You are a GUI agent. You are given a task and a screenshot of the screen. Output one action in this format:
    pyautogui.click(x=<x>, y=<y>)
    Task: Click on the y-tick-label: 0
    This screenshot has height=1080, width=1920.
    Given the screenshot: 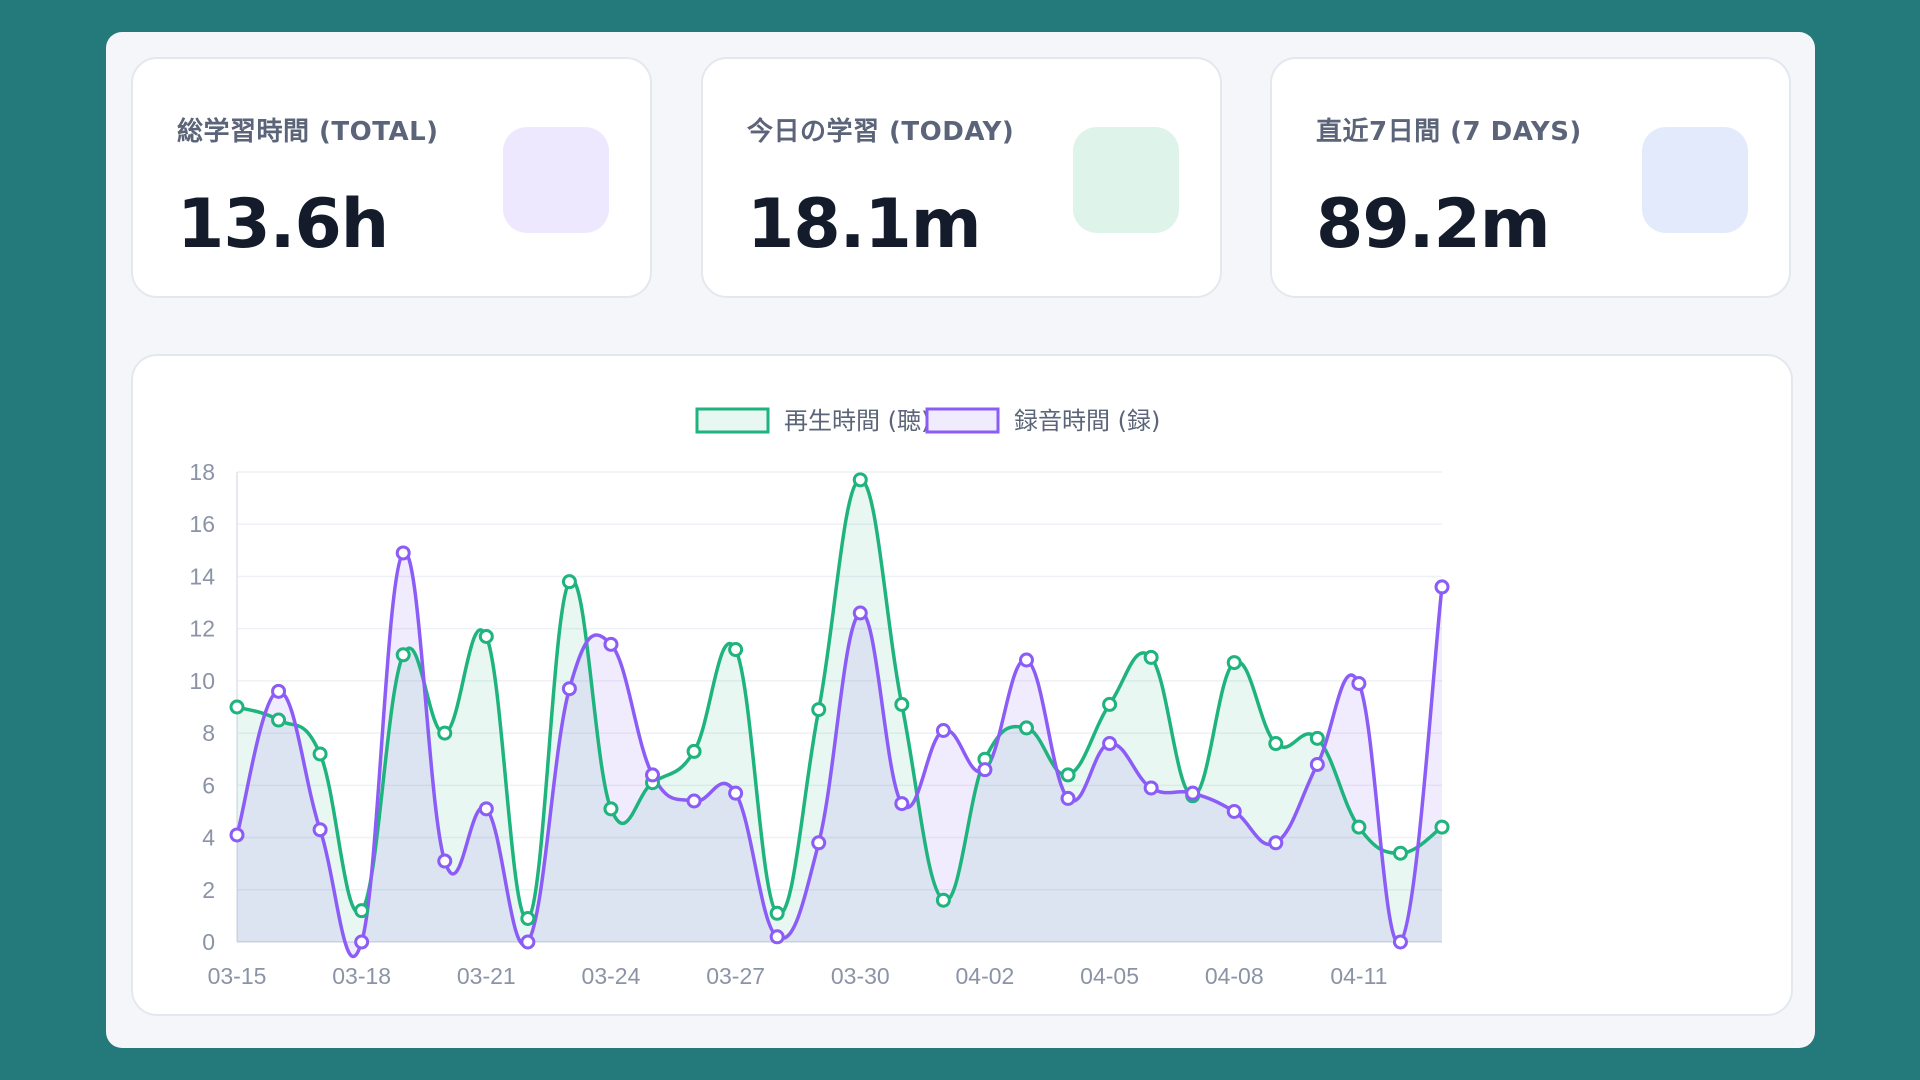 What is the action you would take?
    pyautogui.click(x=208, y=942)
    